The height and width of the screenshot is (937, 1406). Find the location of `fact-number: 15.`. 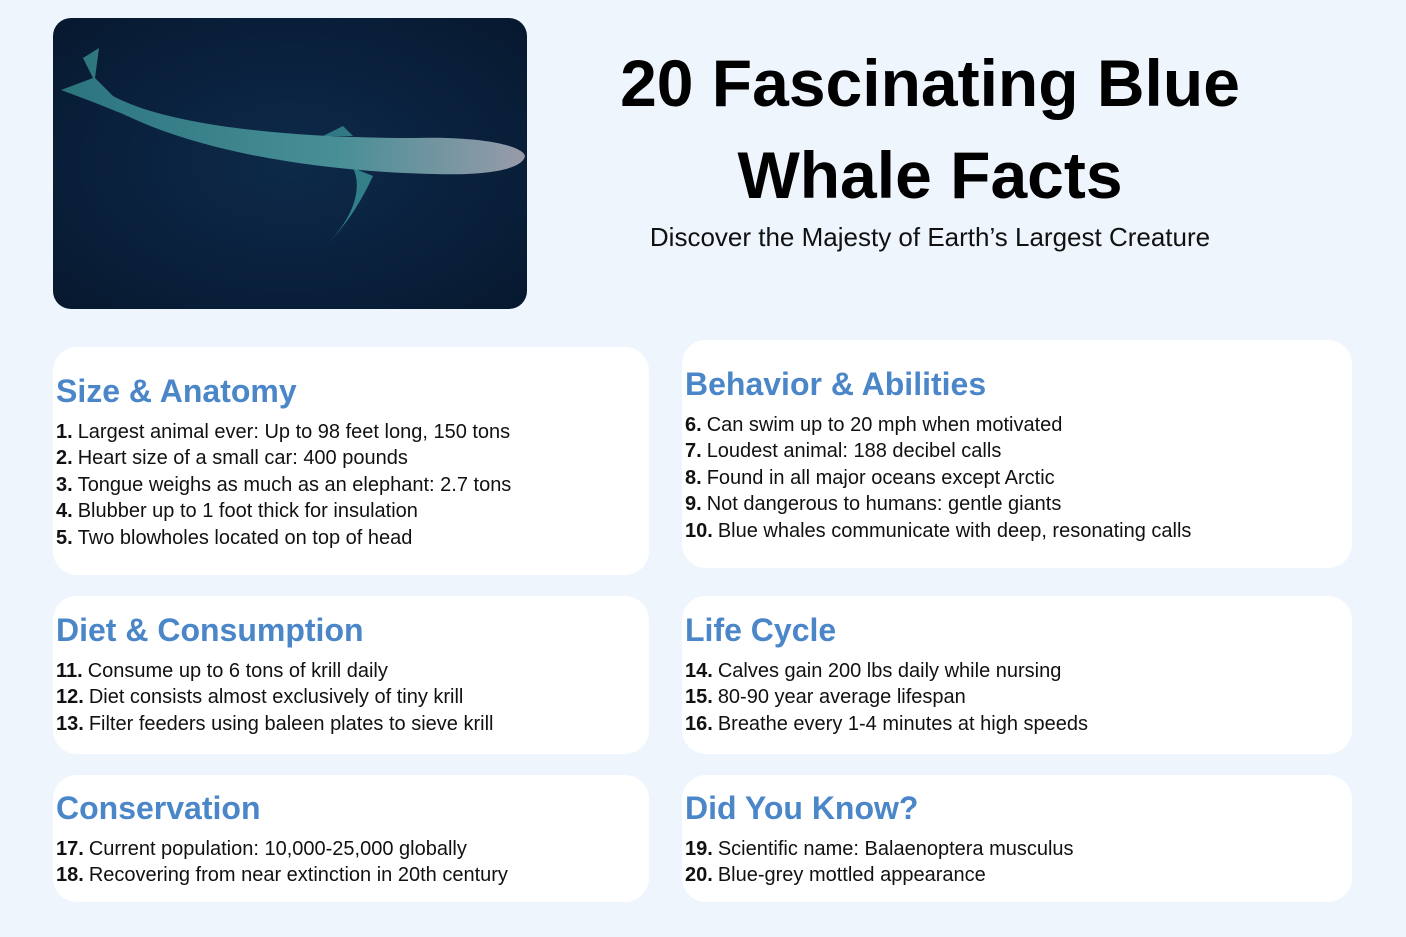

fact-number: 15. is located at coordinates (699, 697).